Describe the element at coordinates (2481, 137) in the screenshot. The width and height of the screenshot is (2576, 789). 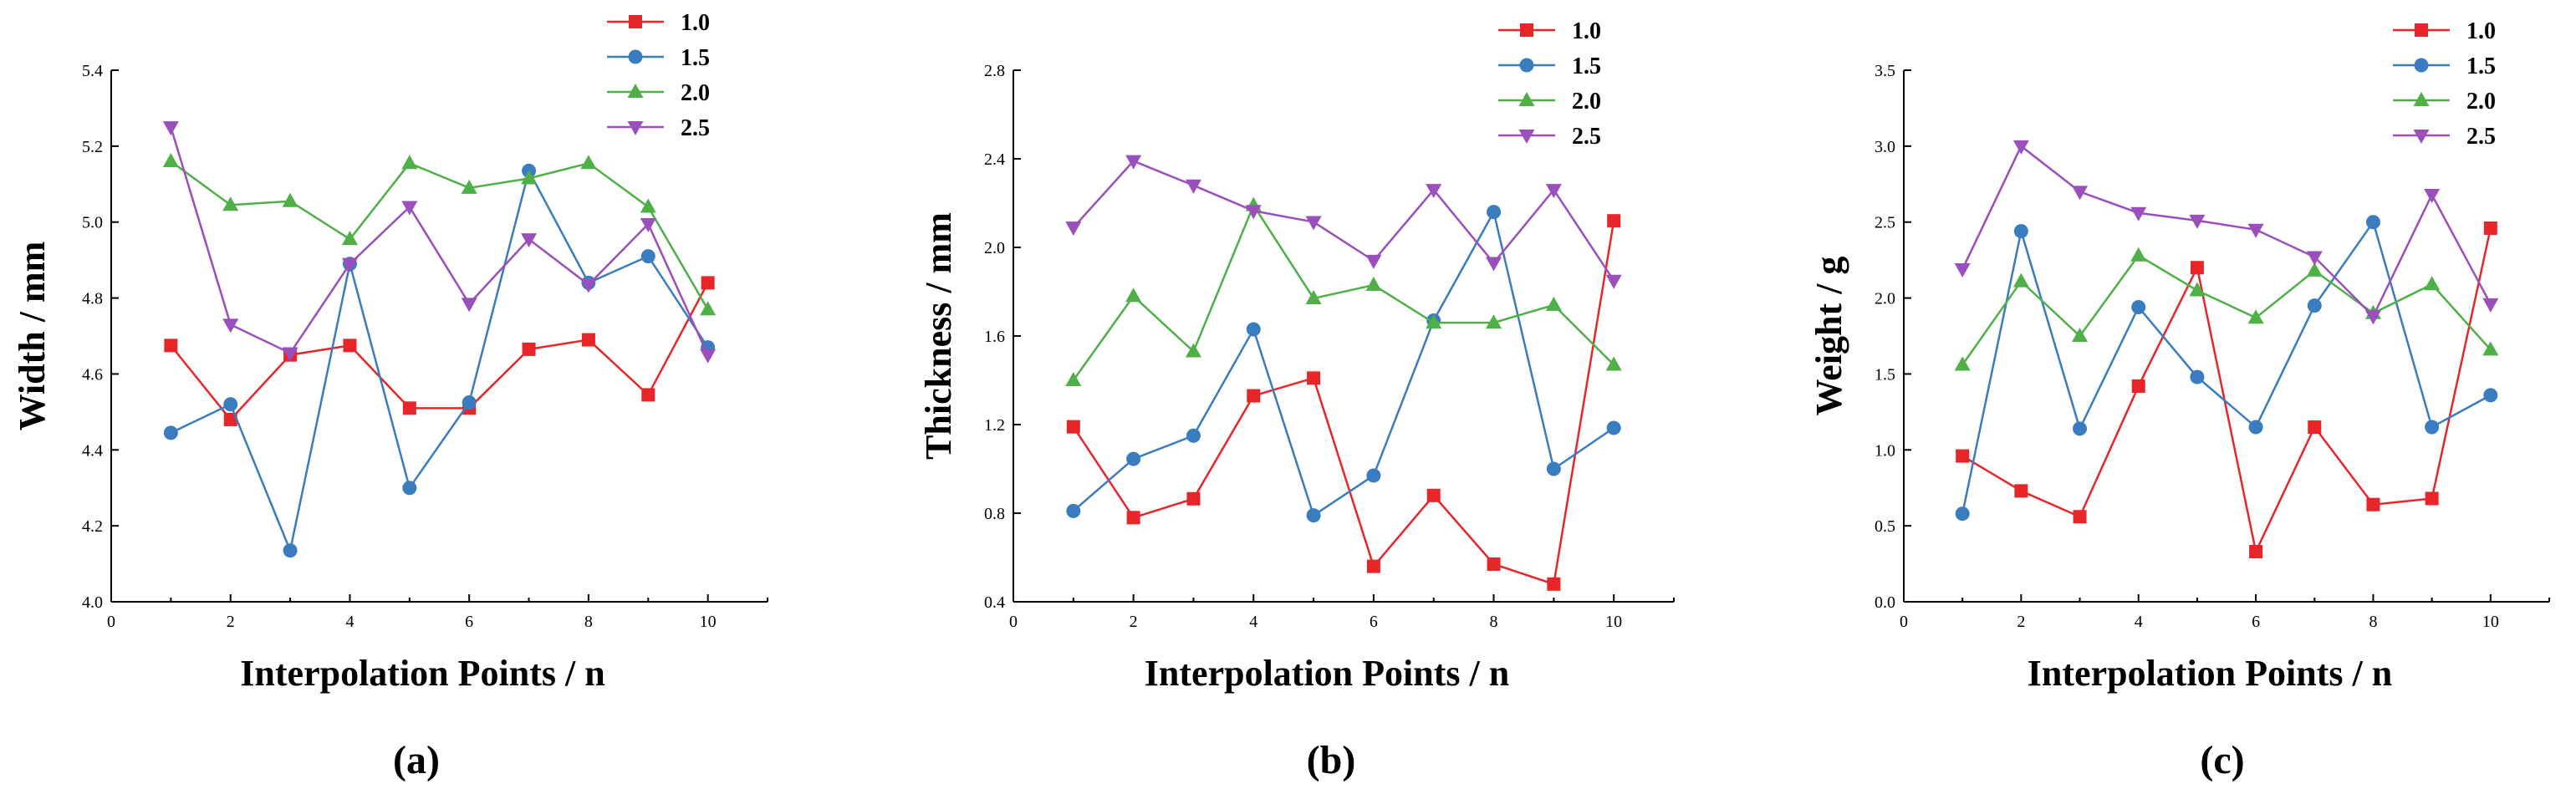
I see `legend-label: 2.5` at that location.